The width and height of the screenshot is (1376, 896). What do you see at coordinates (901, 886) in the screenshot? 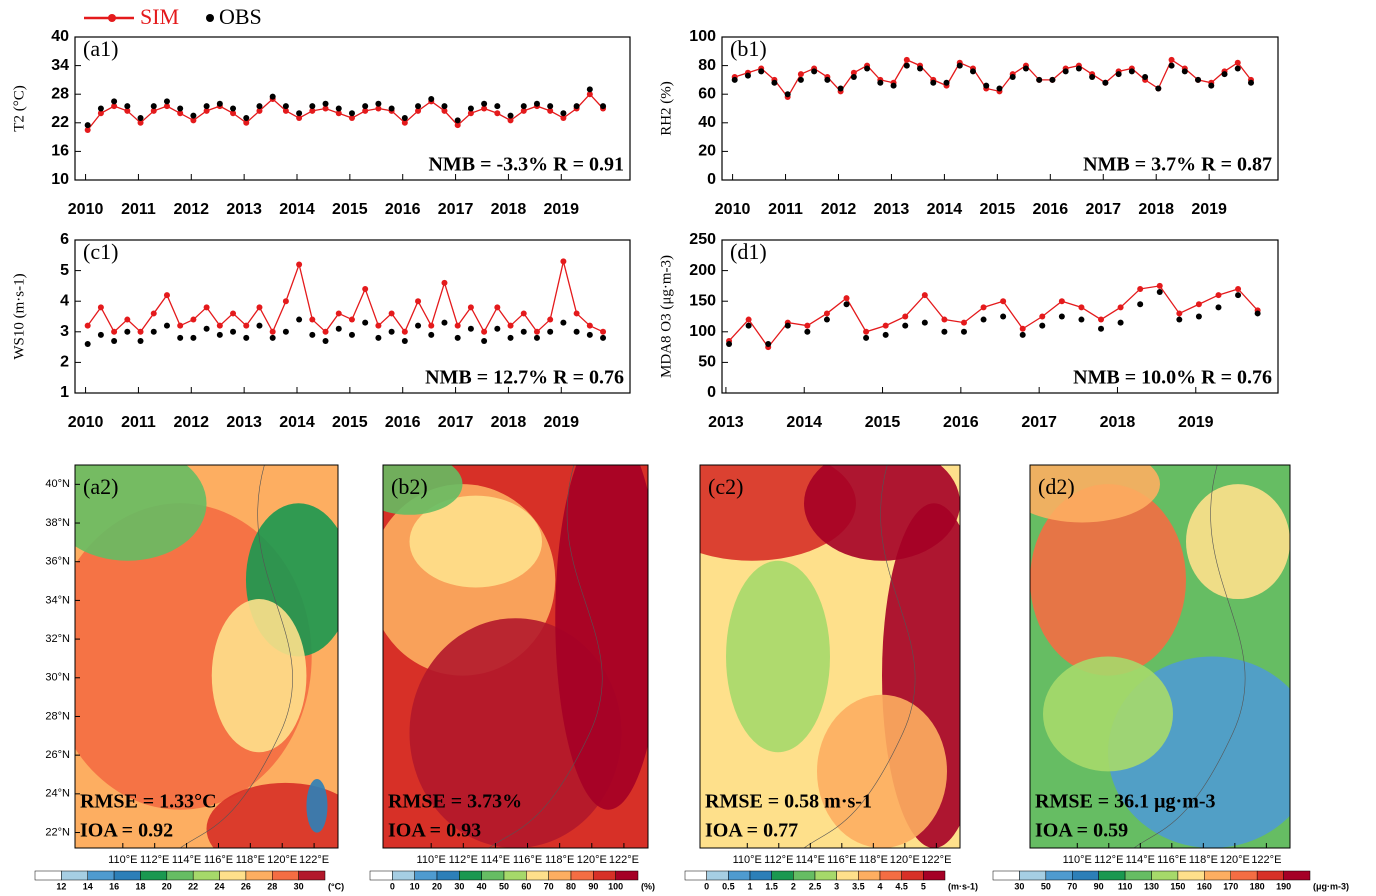
I see `colorbar-label: 4.5` at bounding box center [901, 886].